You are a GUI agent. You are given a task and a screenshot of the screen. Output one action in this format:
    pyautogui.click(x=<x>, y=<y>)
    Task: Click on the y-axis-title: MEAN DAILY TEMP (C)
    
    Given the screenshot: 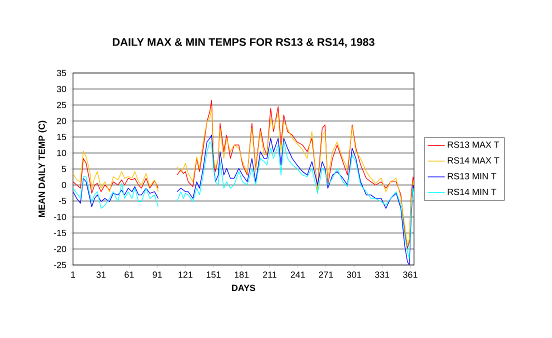 What is the action you would take?
    pyautogui.click(x=42, y=169)
    